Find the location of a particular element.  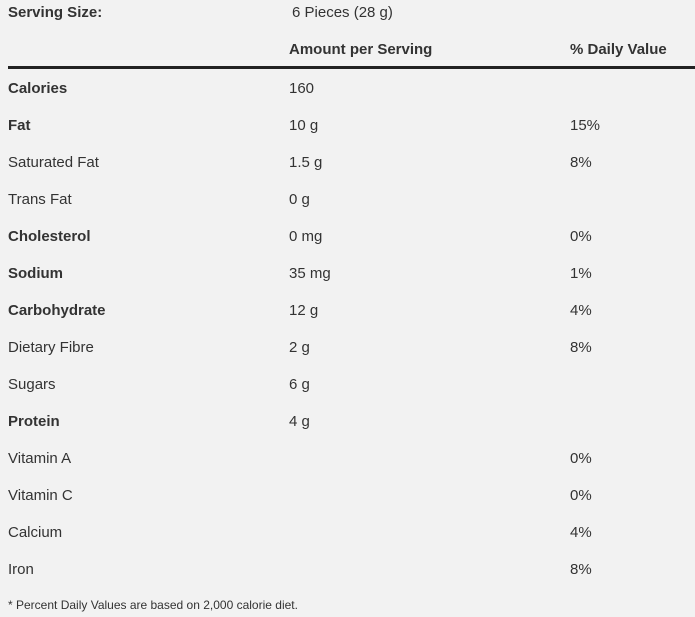

nutrient-amount: 1.5 g is located at coordinates (306, 162).